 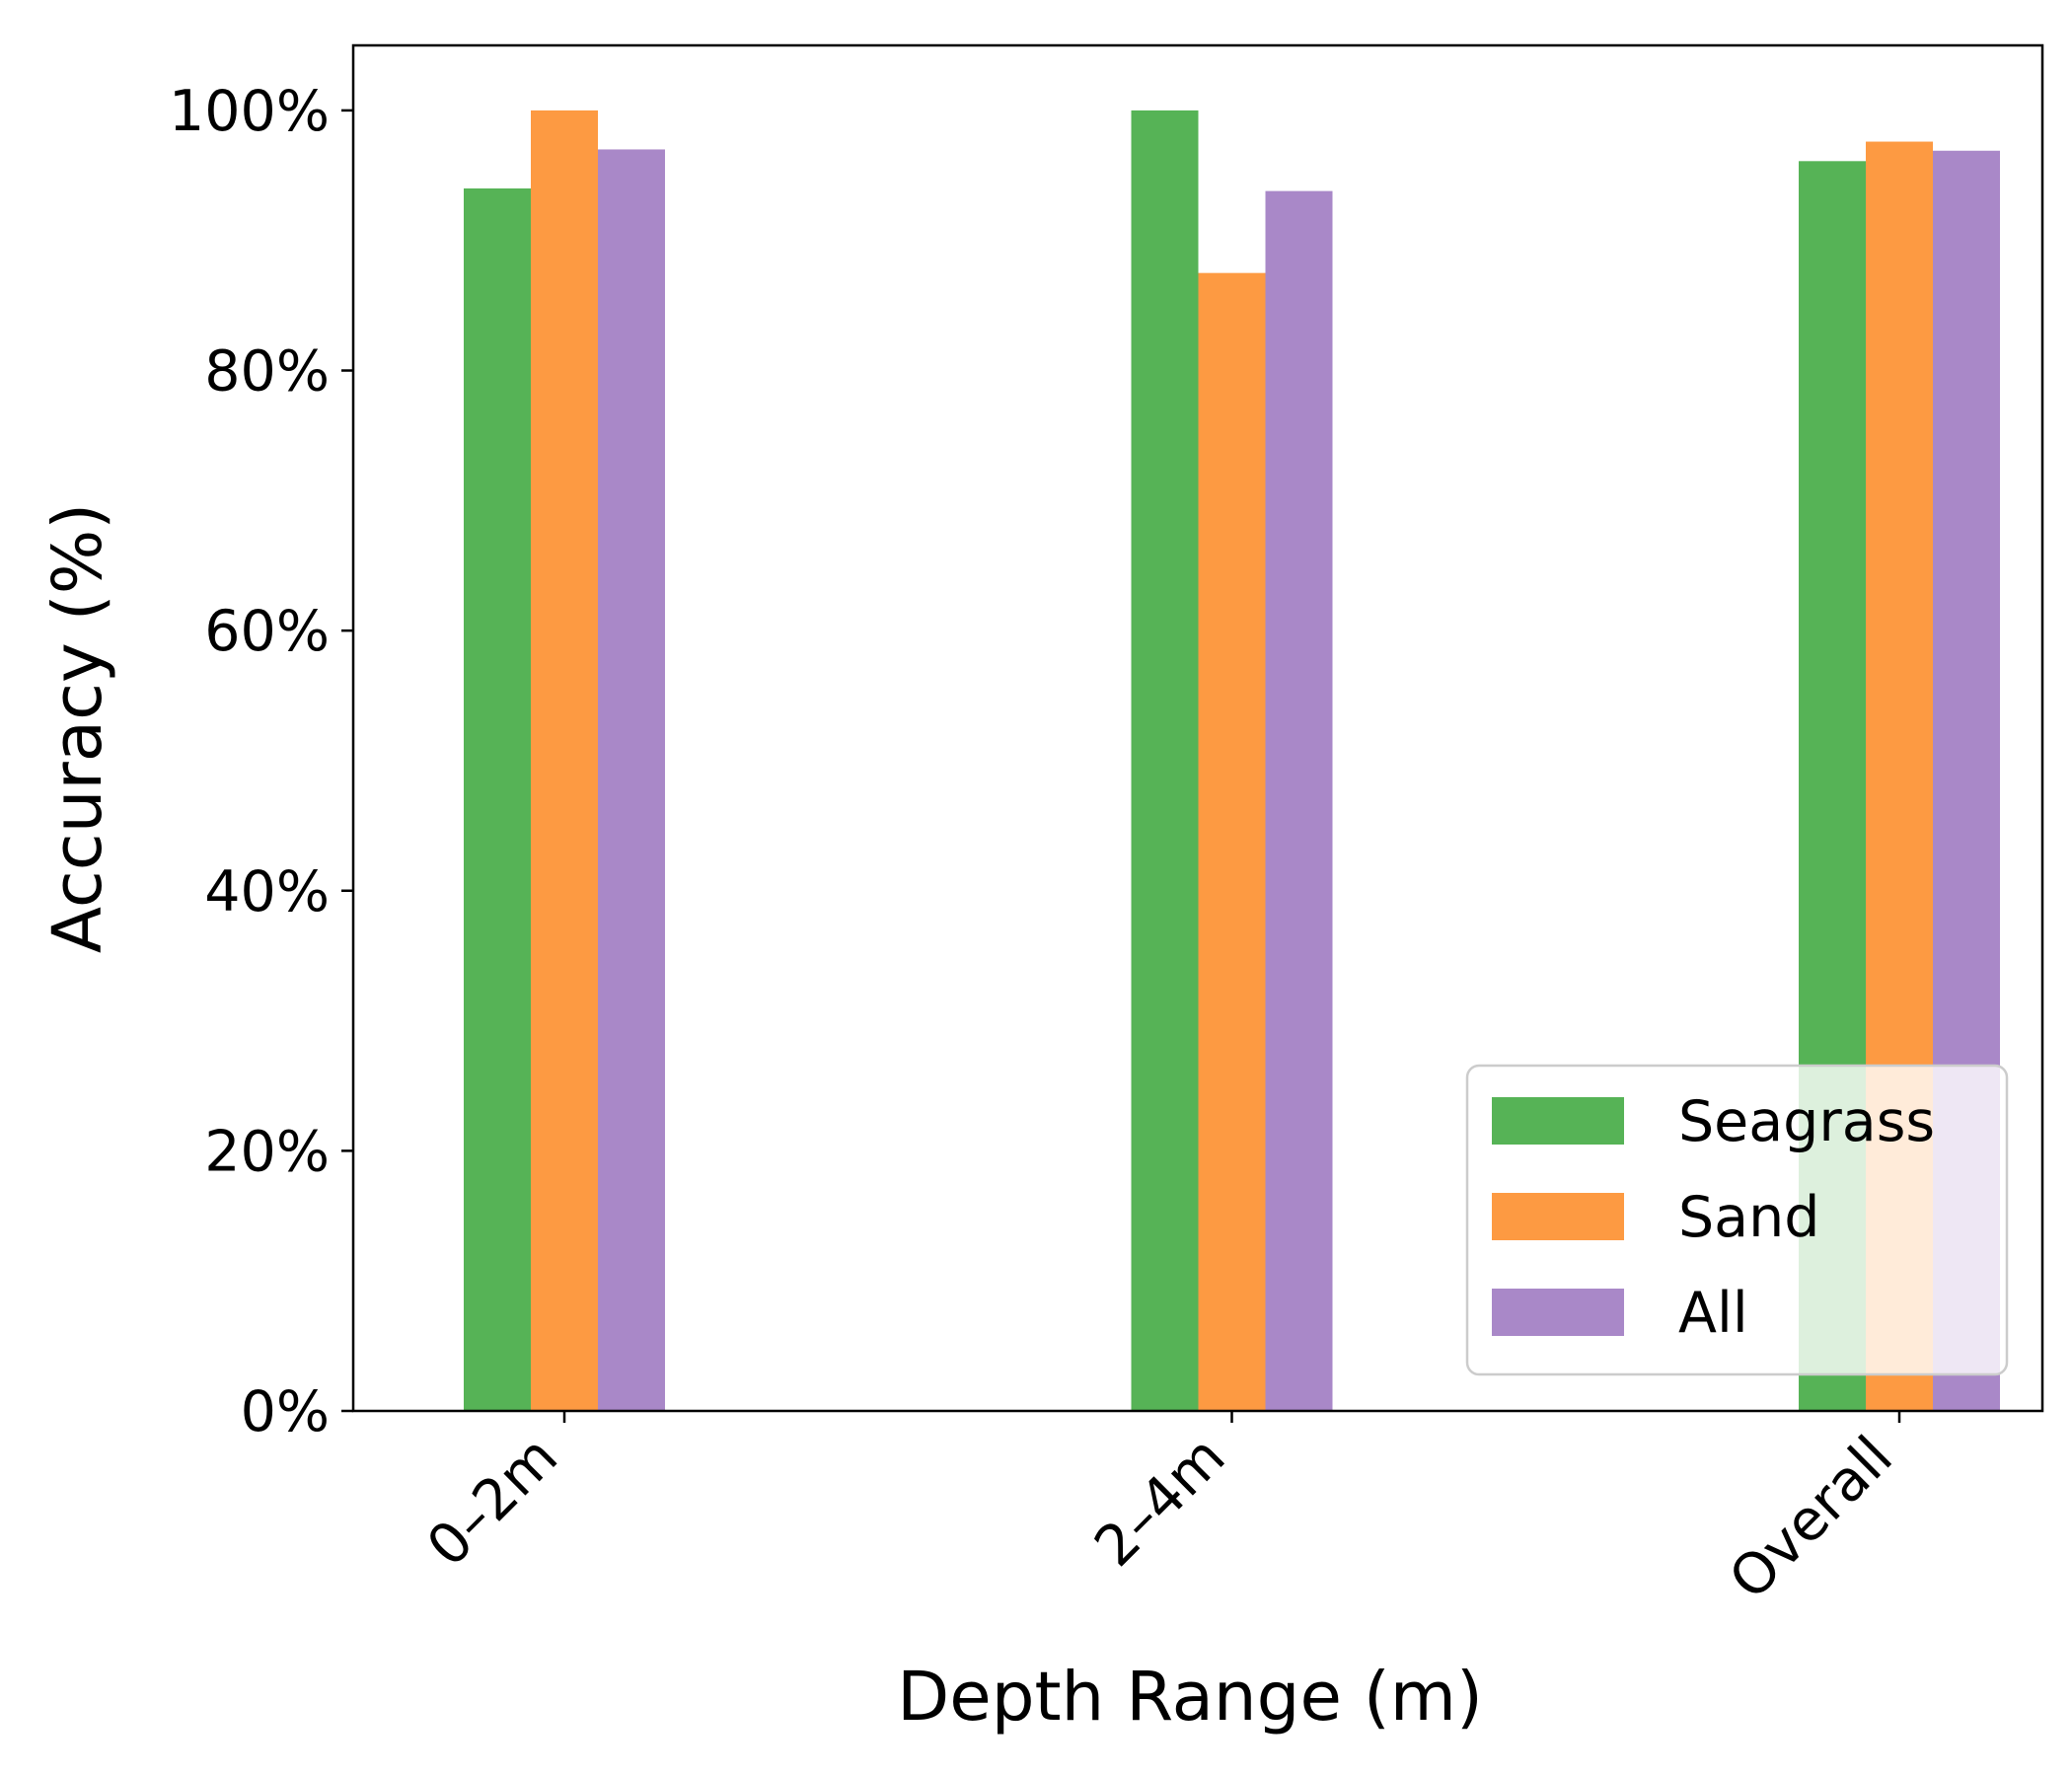 What do you see at coordinates (78, 728) in the screenshot?
I see `y-axis-label: Accuracy (%)` at bounding box center [78, 728].